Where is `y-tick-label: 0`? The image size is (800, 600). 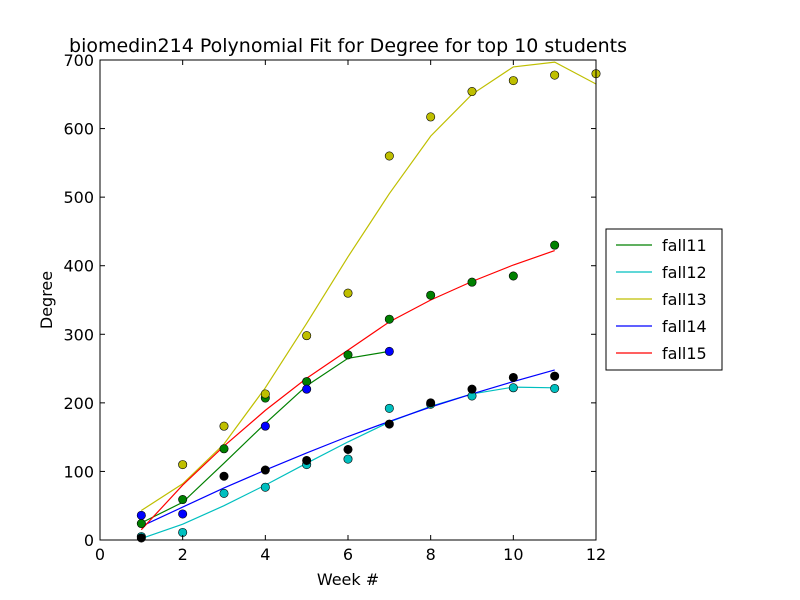 y-tick-label: 0 is located at coordinates (89, 540).